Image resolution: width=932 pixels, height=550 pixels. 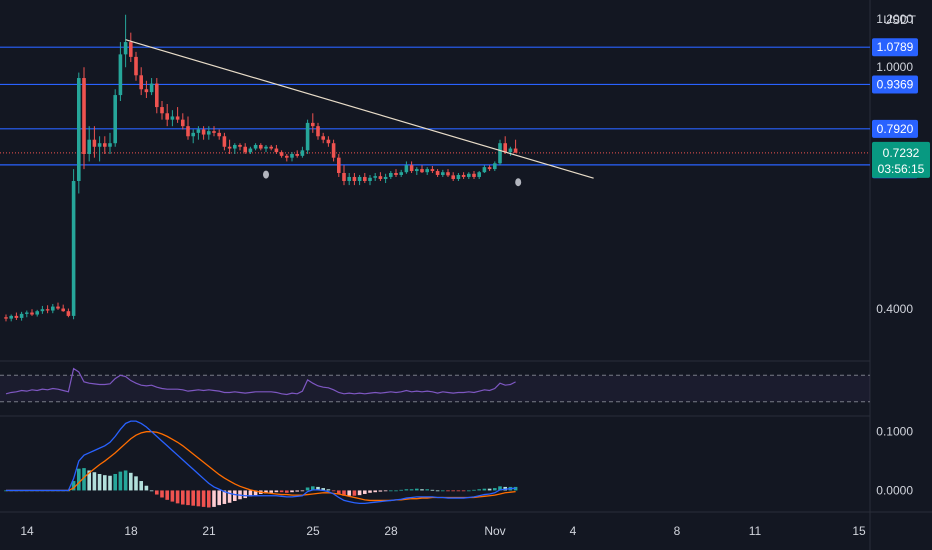 What do you see at coordinates (260, 381) in the screenshot?
I see `rsi-line` at bounding box center [260, 381].